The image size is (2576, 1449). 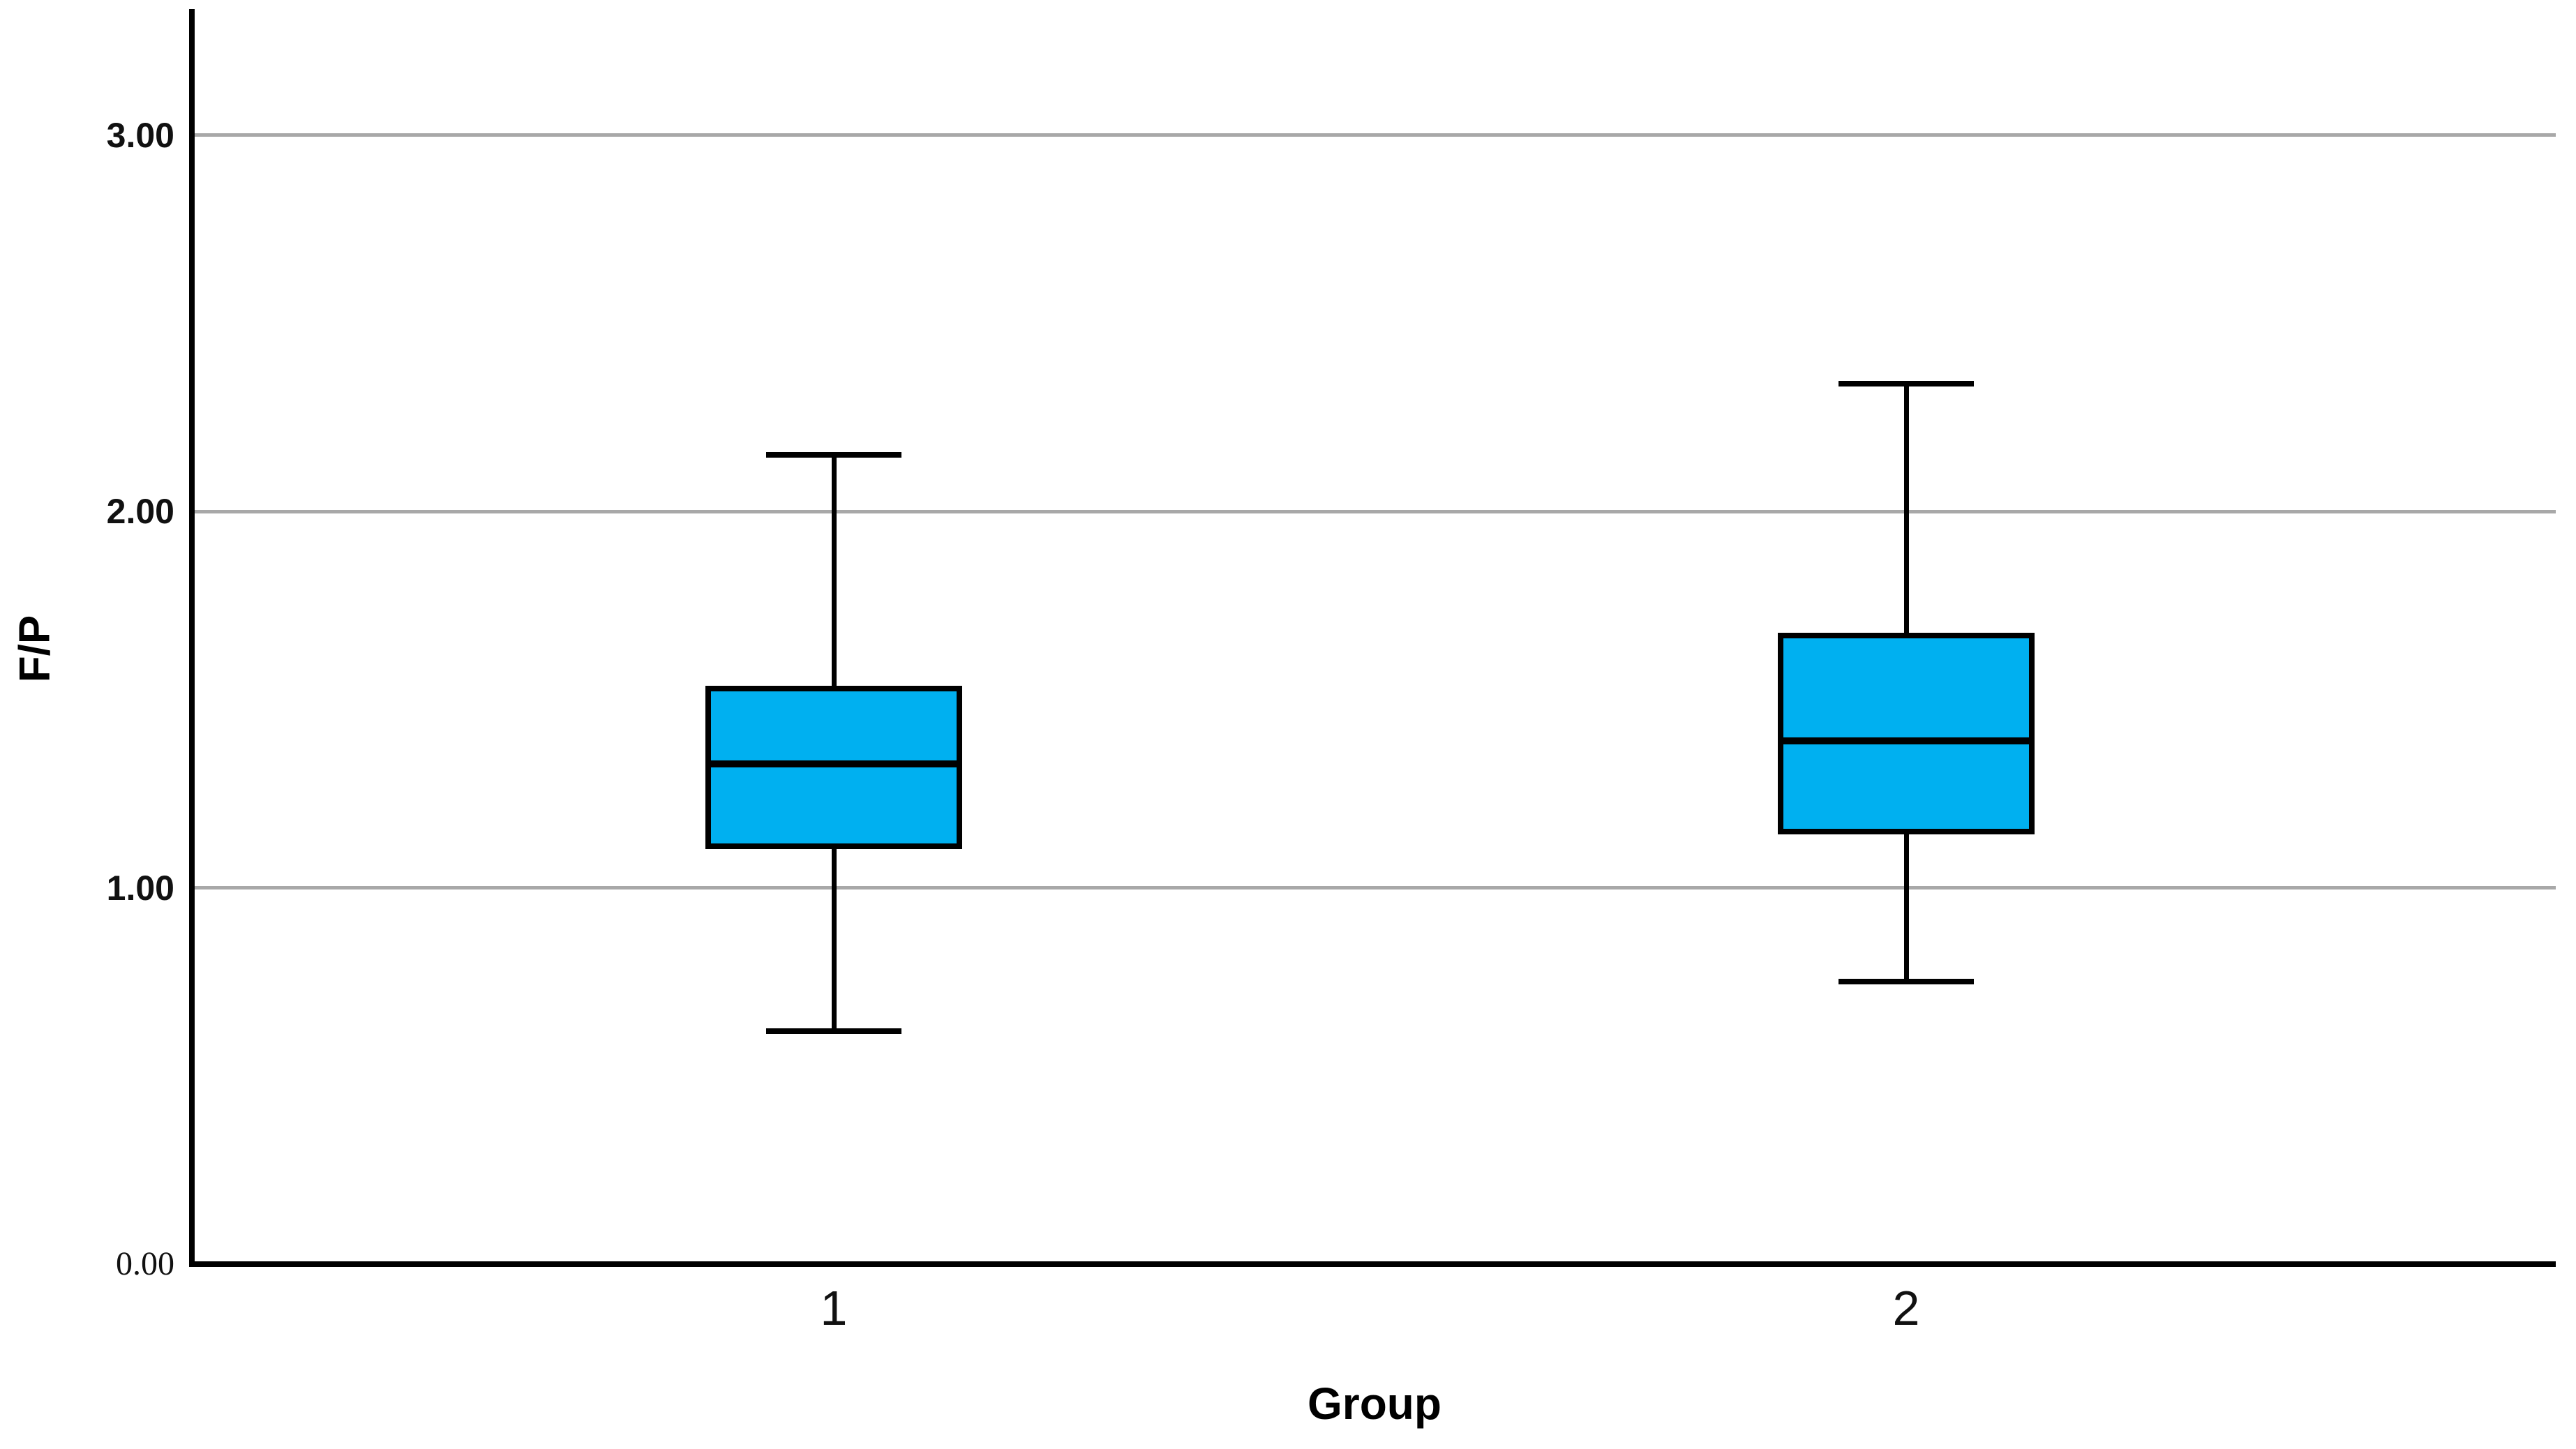 I want to click on y-tick-label: 3.00, so click(x=140, y=135).